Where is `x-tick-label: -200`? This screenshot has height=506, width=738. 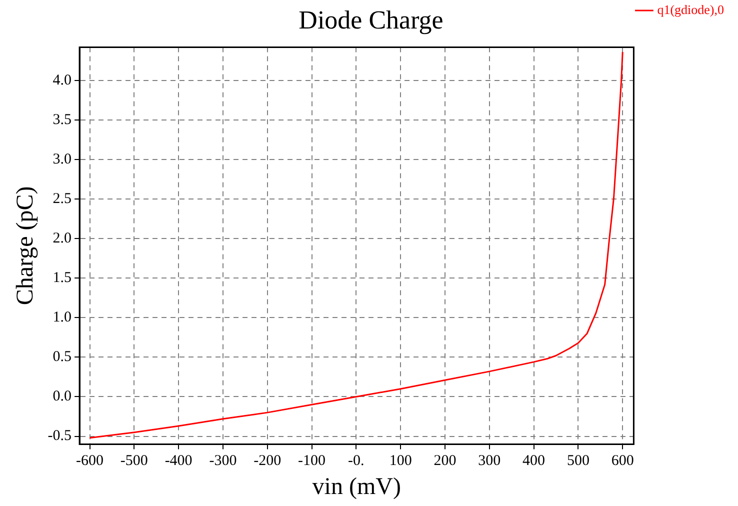 x-tick-label: -200 is located at coordinates (268, 461).